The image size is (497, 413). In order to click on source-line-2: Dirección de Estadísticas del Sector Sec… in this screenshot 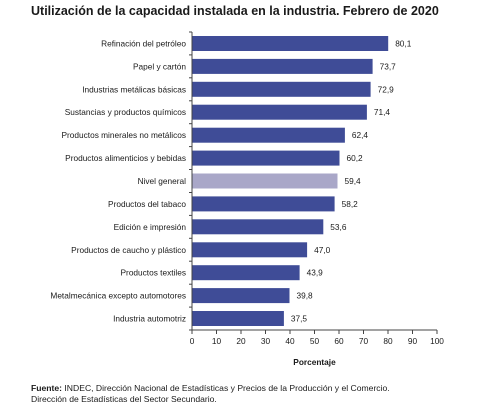, I will do `click(124, 399)`.